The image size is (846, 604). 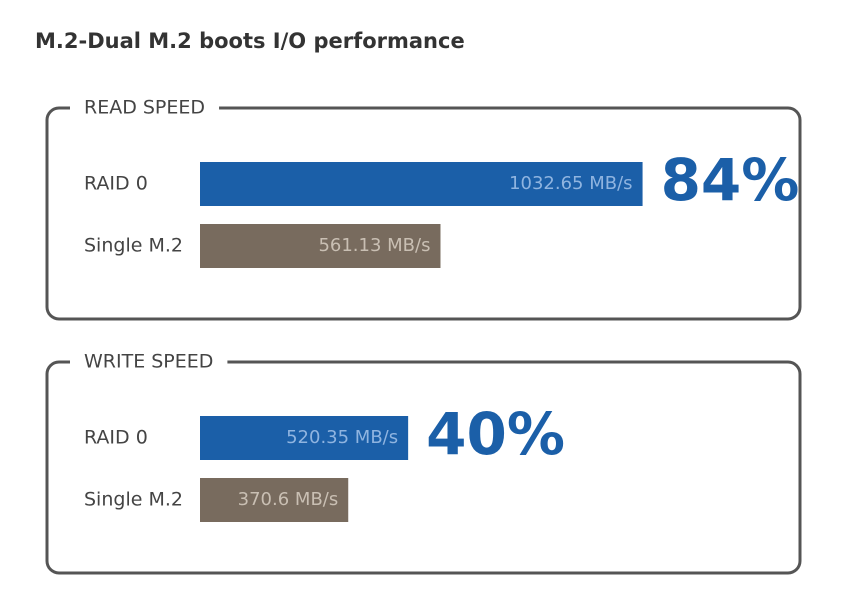 What do you see at coordinates (495, 434) in the screenshot?
I see `improvement-percent: 40%` at bounding box center [495, 434].